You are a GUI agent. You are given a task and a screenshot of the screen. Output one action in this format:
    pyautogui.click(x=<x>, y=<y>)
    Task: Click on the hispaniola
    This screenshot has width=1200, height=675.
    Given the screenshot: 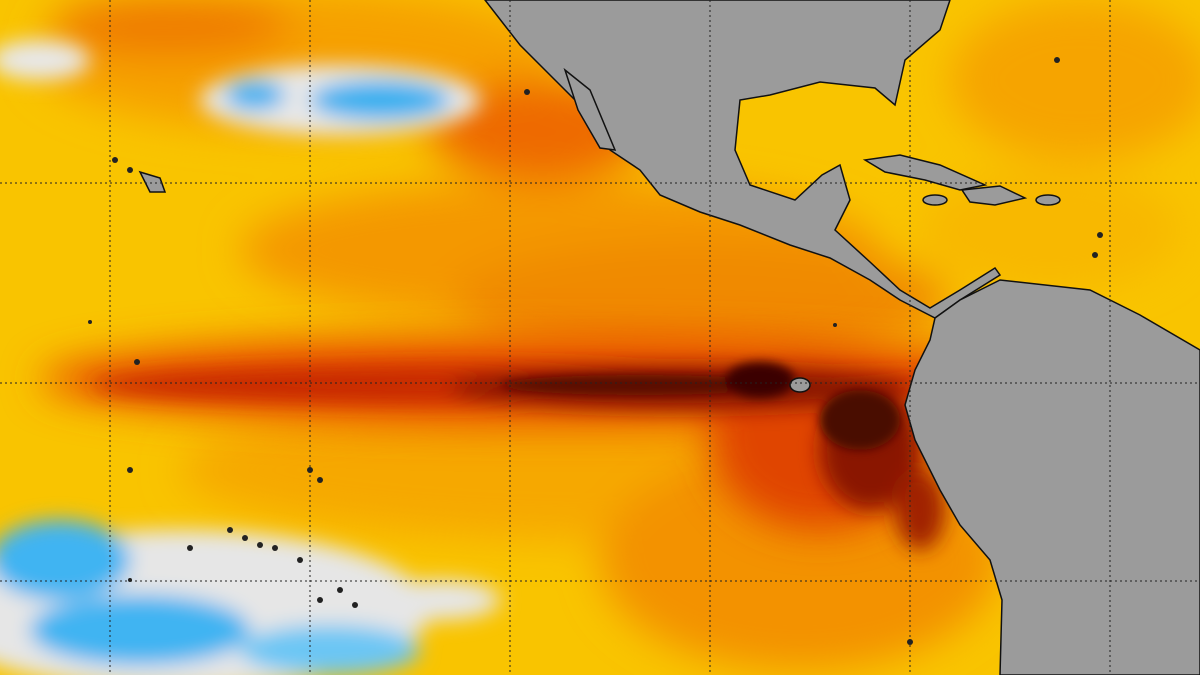 What is the action you would take?
    pyautogui.click(x=994, y=195)
    